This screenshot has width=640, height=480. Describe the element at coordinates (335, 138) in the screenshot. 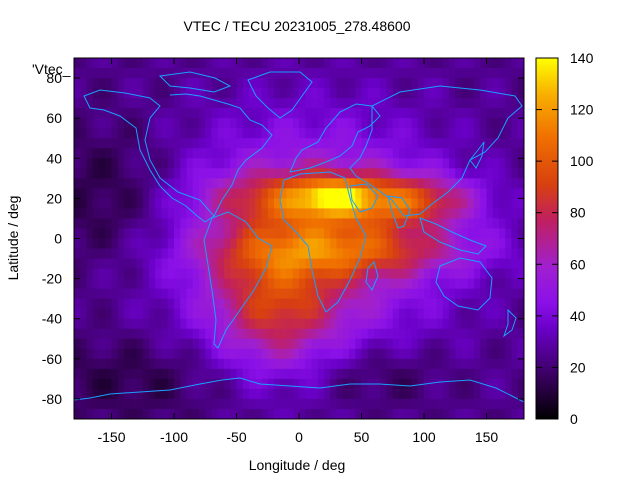

I see `coastline-europe` at that location.